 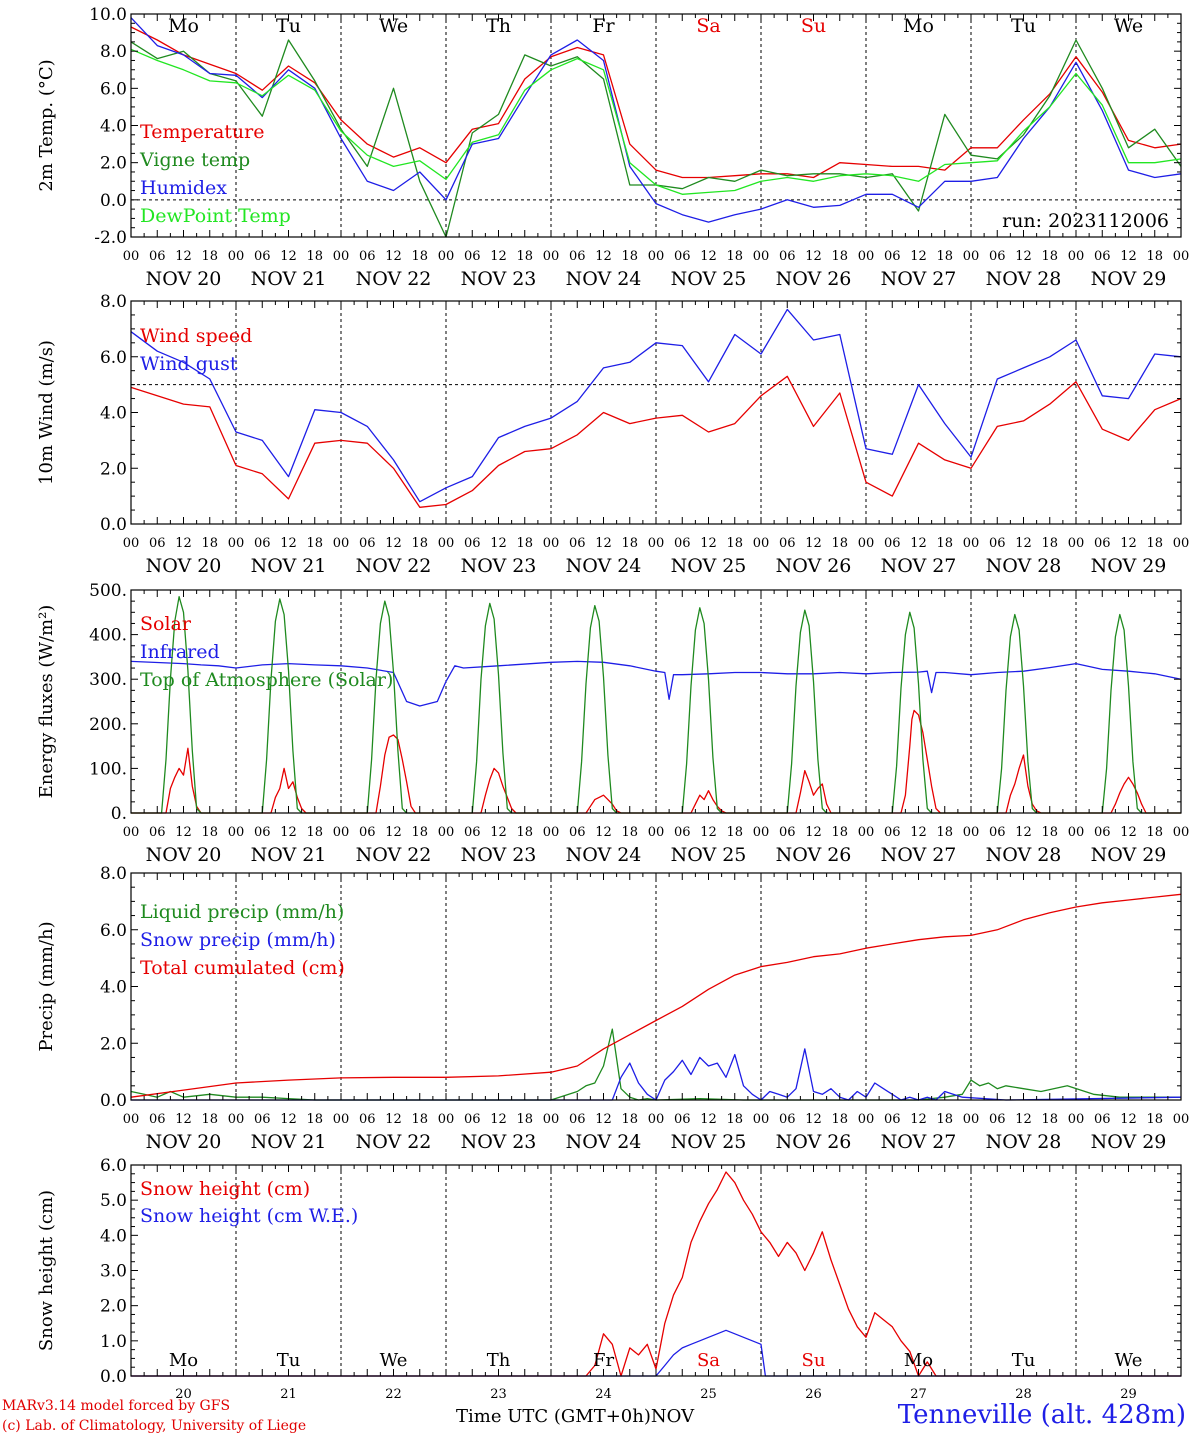 I want to click on y-tick-label: 4.0, so click(x=113, y=127).